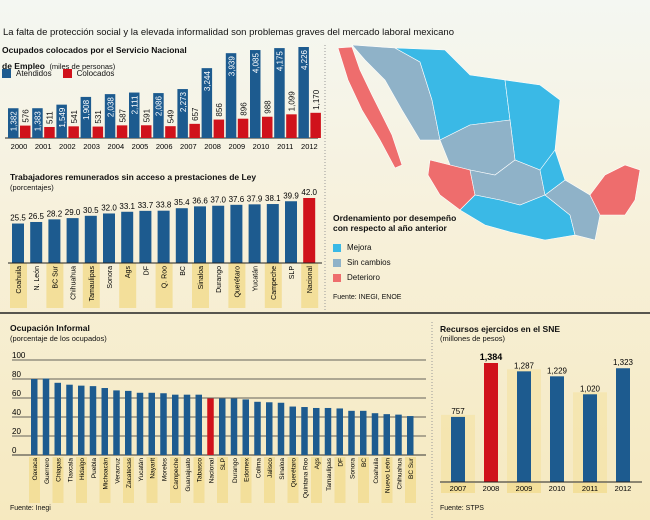 This screenshot has height=520, width=650. I want to click on value-label-atendidos-2001: 1,383, so click(38, 121).